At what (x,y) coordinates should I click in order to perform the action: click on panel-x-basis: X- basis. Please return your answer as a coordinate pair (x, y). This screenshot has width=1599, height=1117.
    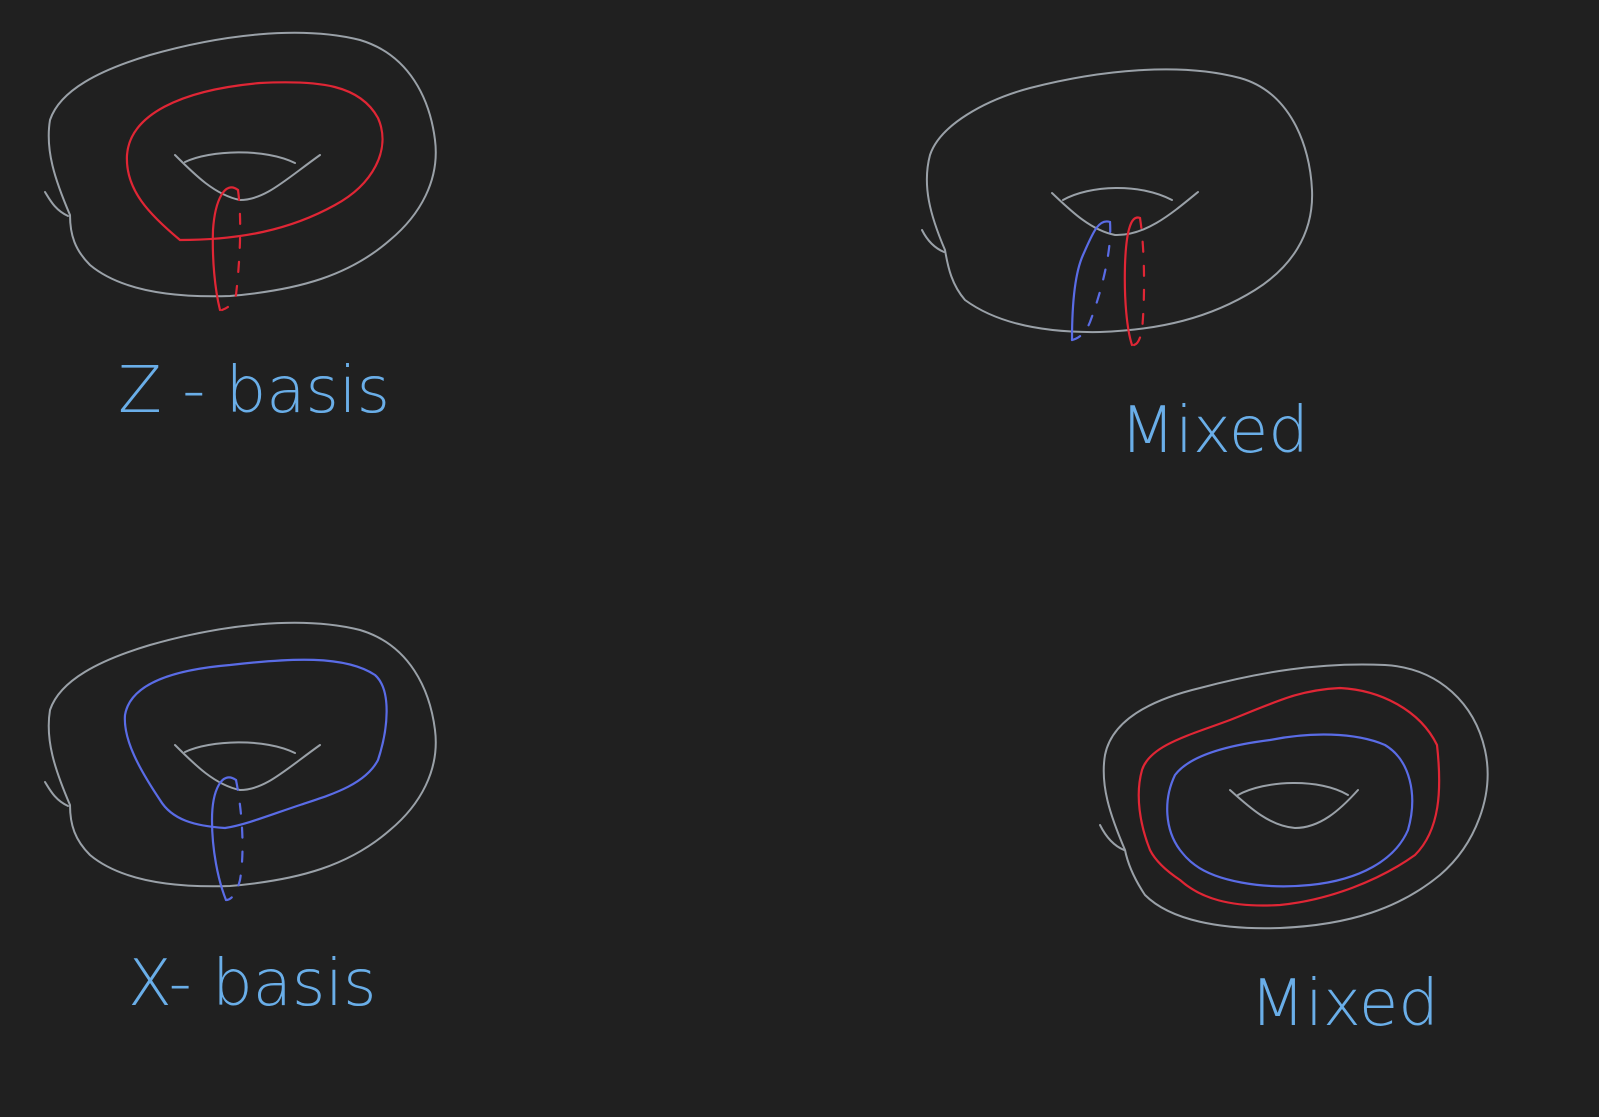
    Looking at the image, I should click on (240, 821).